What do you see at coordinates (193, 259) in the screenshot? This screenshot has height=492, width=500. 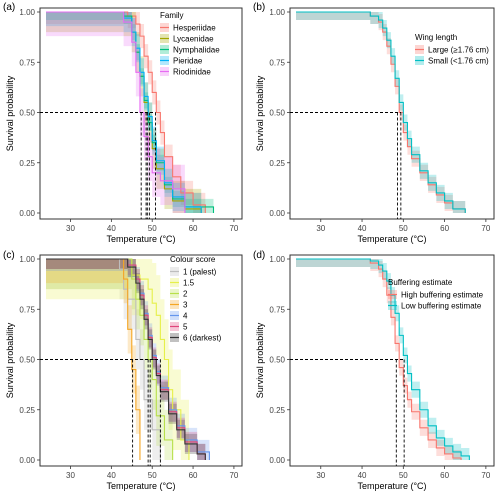 I see `legend-title: Colour score` at bounding box center [193, 259].